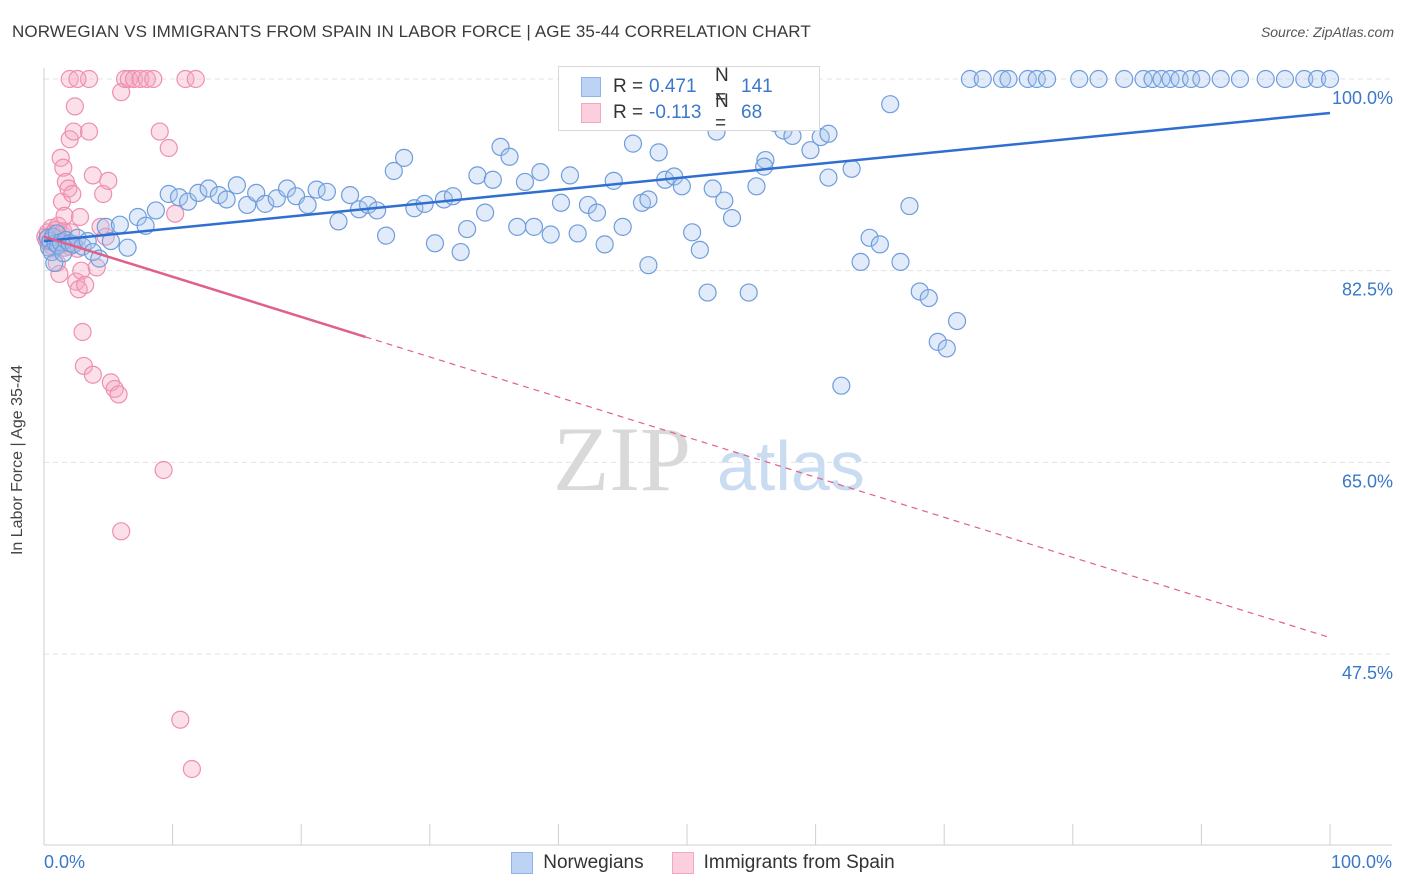 This screenshot has width=1406, height=892. What do you see at coordinates (1367, 290) in the screenshot?
I see `y-tick-label: 82.5%` at bounding box center [1367, 290].